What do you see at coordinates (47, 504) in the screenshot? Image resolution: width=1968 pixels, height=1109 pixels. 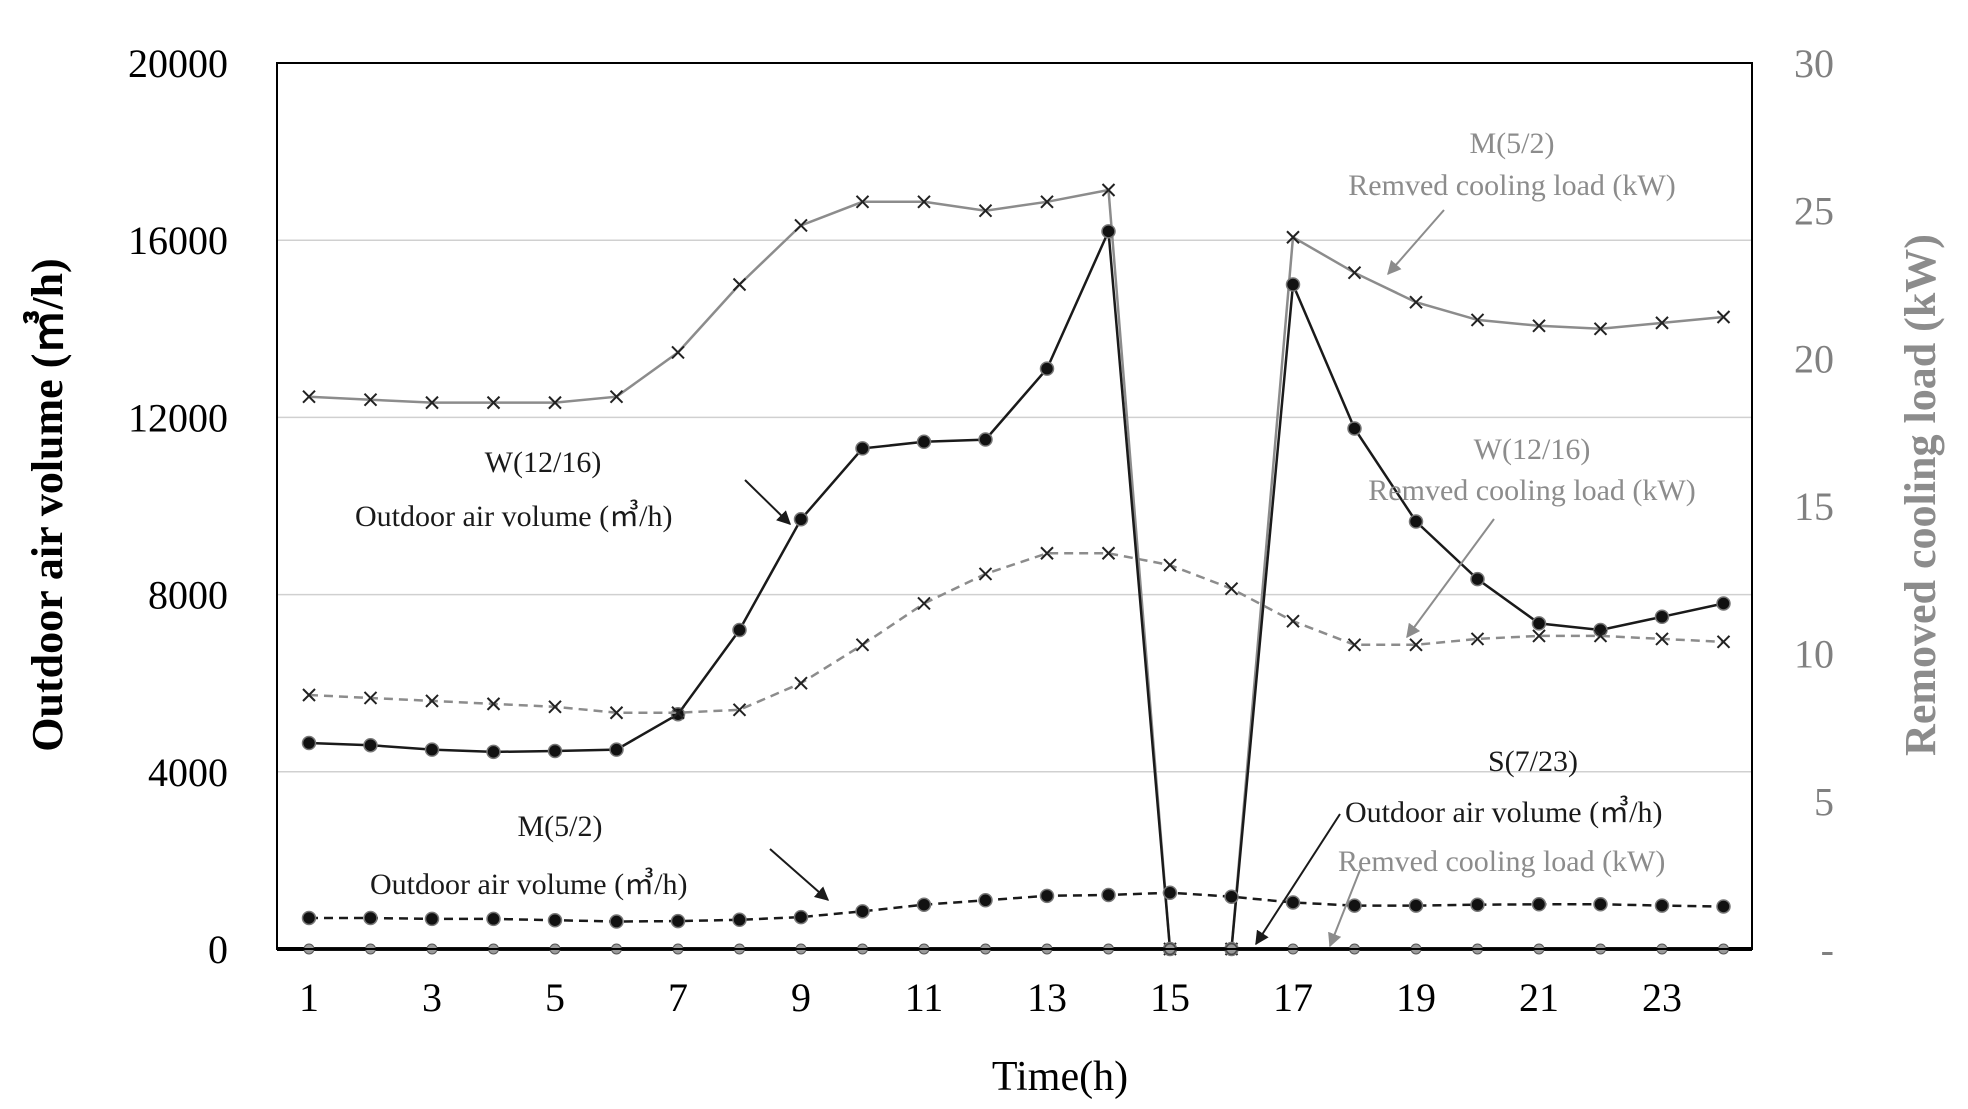 I see `y-axis-left-title: Outdoor air volume (㎥/h)` at bounding box center [47, 504].